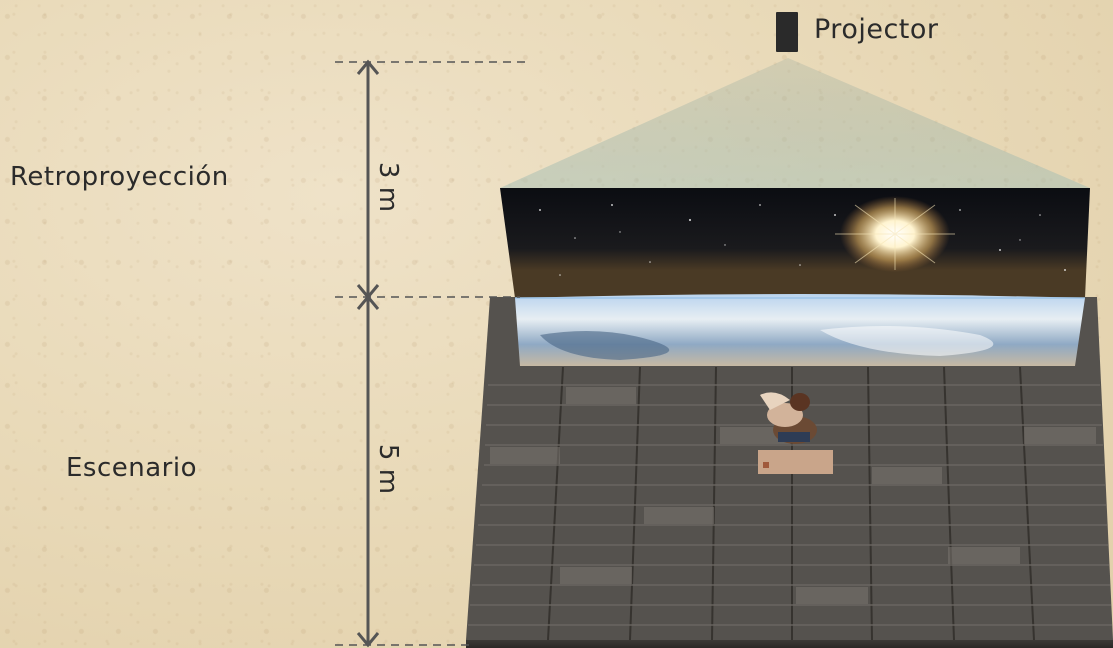 The image size is (1113, 648). I want to click on projection-beam, so click(795, 123).